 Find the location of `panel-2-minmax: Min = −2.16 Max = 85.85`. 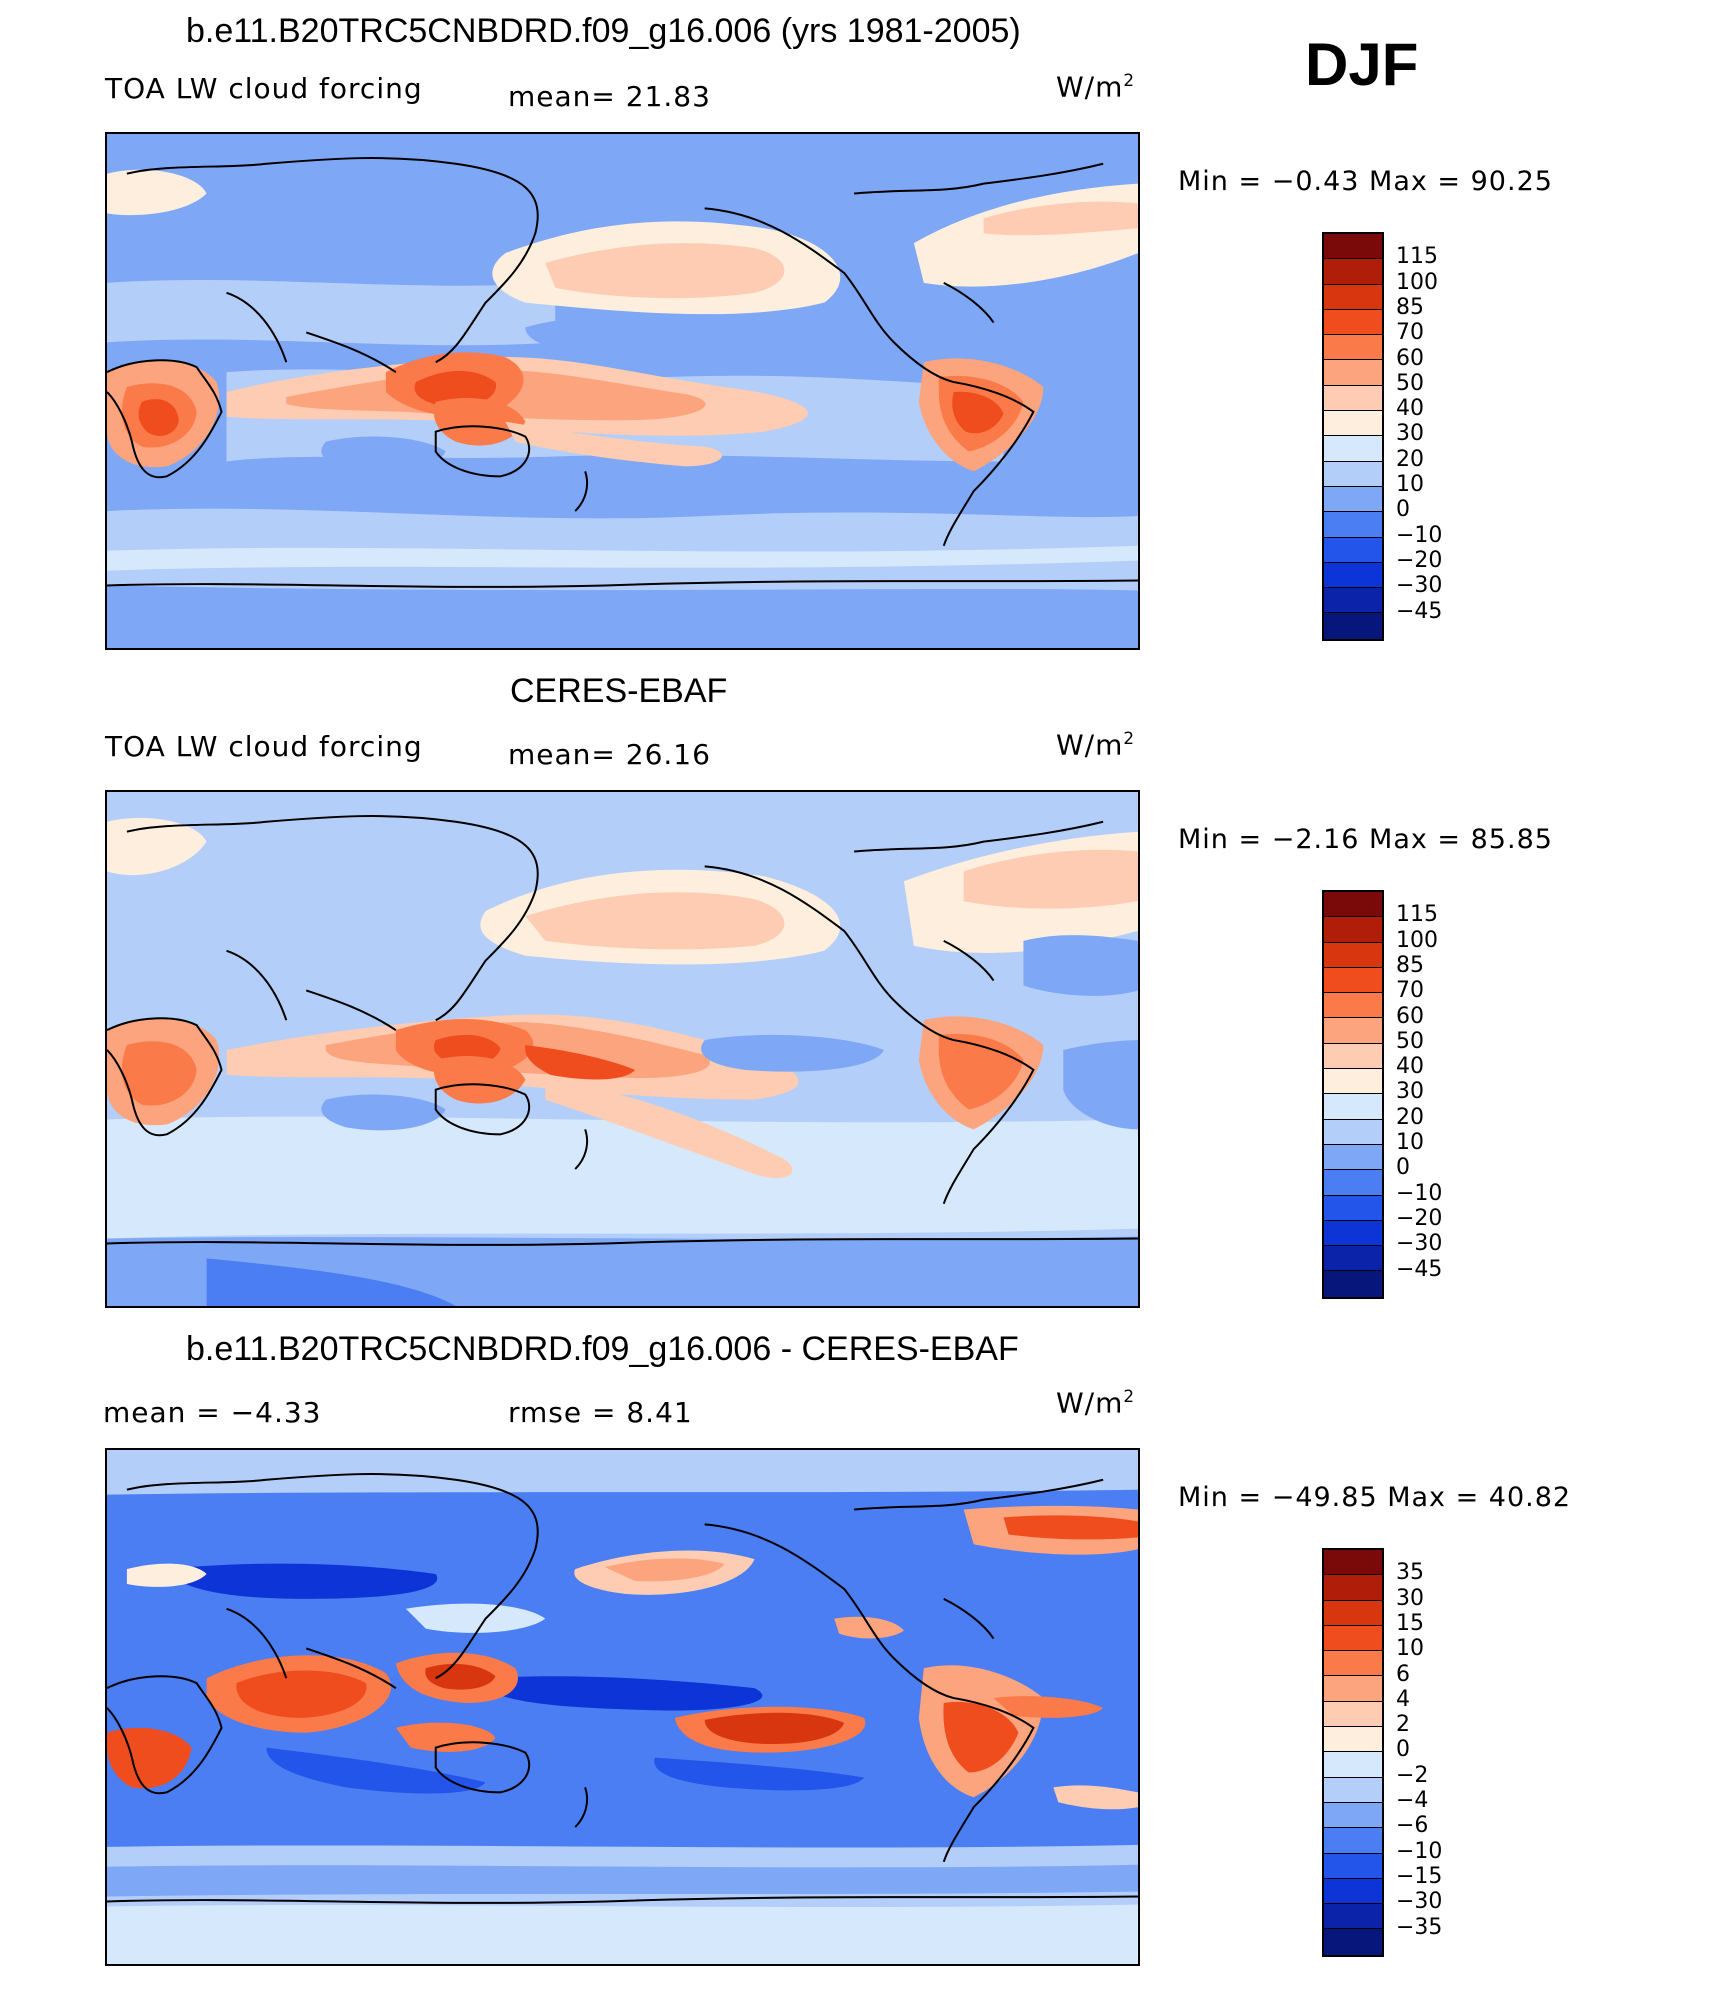

panel-2-minmax: Min = −2.16 Max = 85.85 is located at coordinates (1365, 839).